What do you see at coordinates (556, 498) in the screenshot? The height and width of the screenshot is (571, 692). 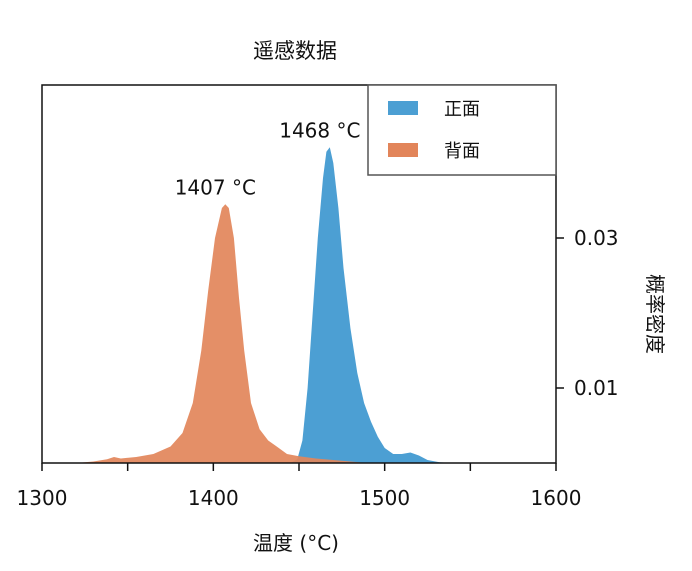 I see `x-tick-label: 1600` at bounding box center [556, 498].